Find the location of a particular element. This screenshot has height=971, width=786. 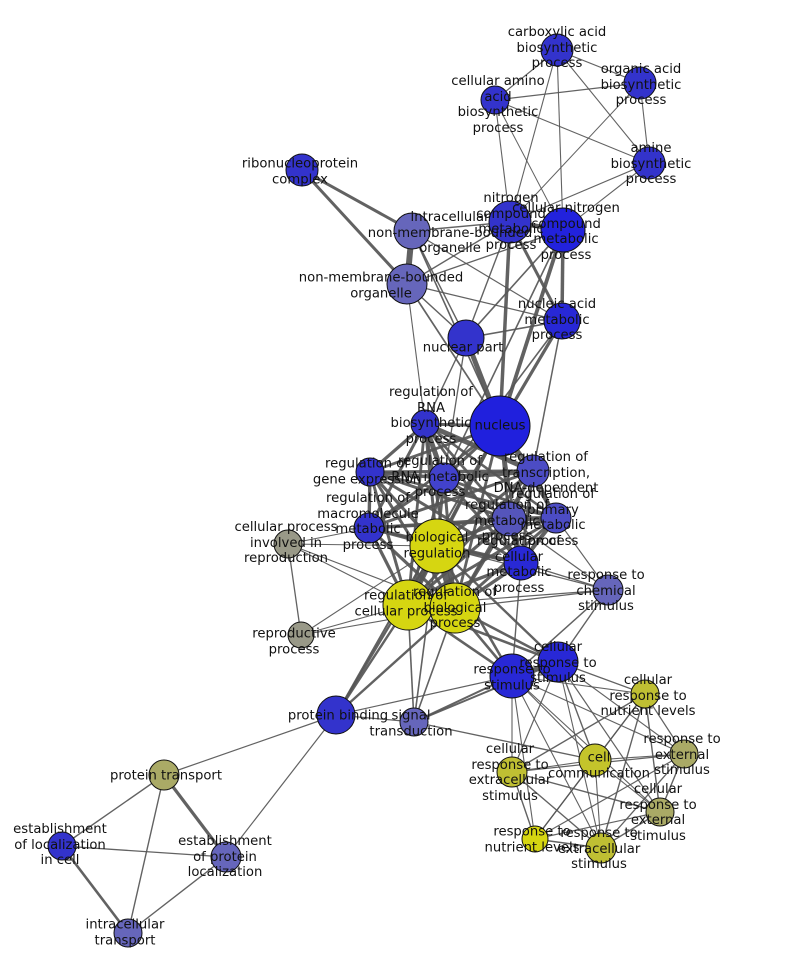

graph-node-nucleus is located at coordinates (500, 426).